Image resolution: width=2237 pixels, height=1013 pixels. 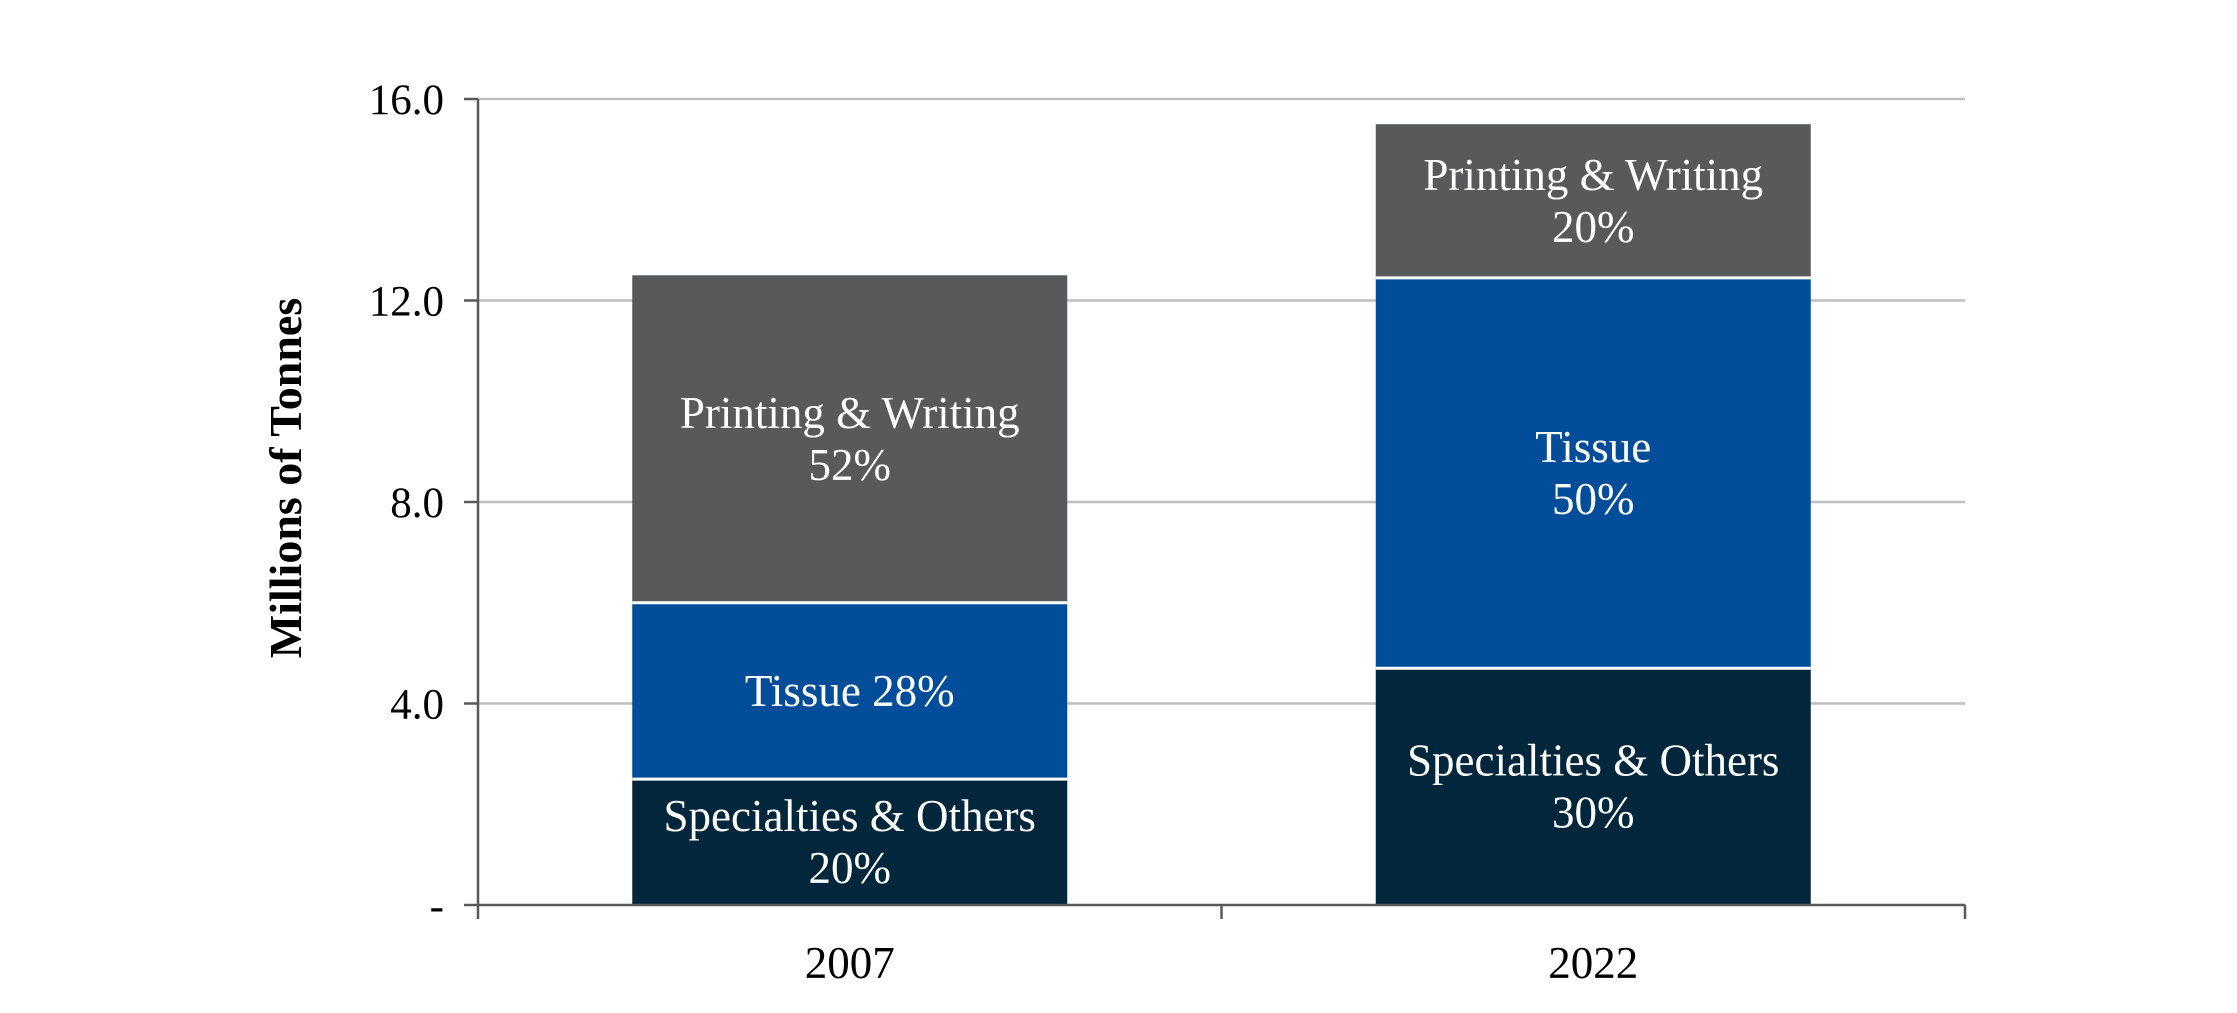 I want to click on data-label: 52%, so click(x=850, y=465).